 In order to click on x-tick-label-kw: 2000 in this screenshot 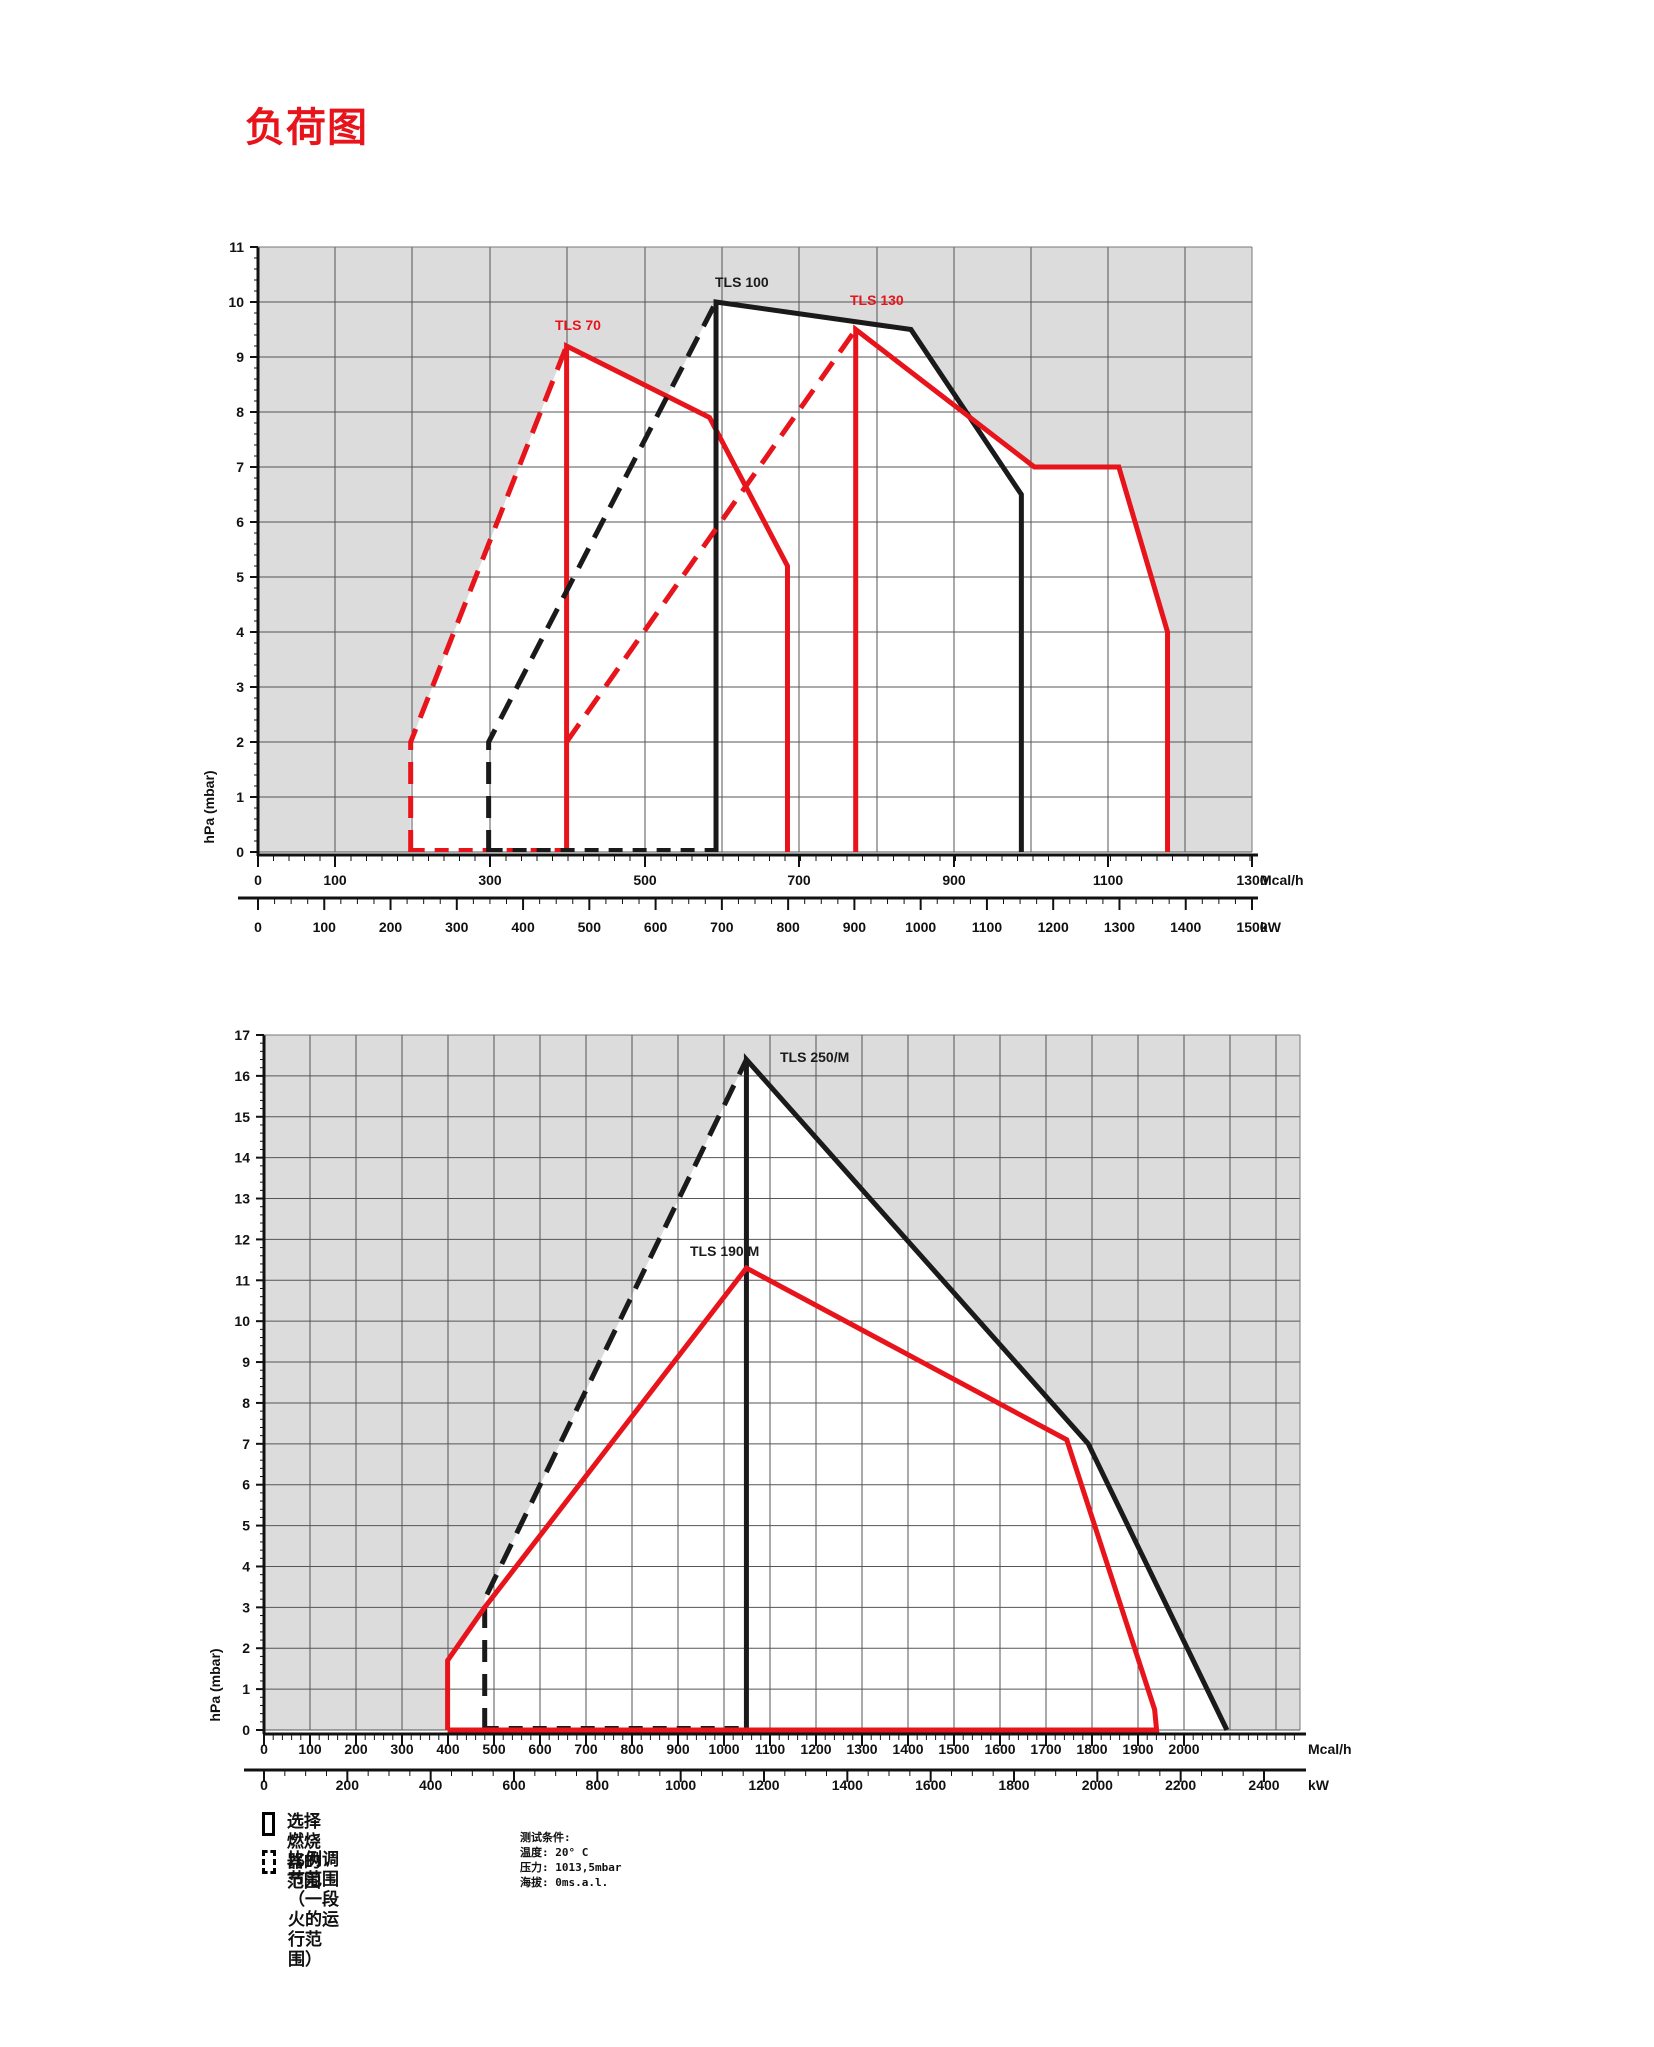, I will do `click(1097, 1785)`.